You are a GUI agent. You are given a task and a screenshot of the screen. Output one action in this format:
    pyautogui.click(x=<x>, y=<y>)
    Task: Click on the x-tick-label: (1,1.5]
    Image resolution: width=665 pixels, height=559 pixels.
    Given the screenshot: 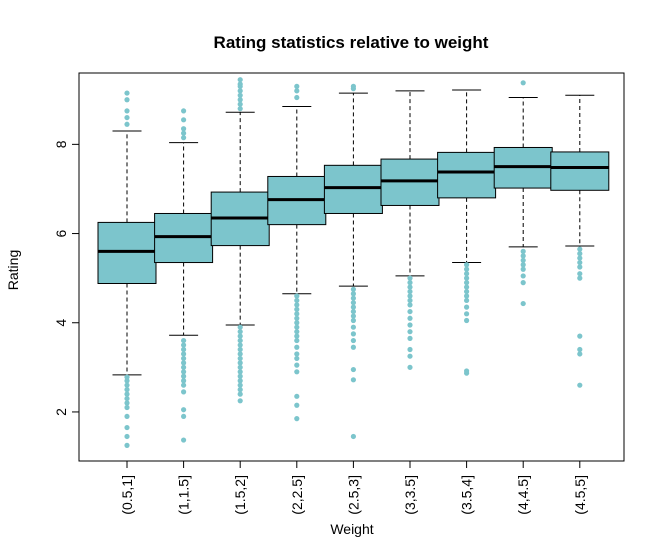 What is the action you would take?
    pyautogui.click(x=184, y=495)
    